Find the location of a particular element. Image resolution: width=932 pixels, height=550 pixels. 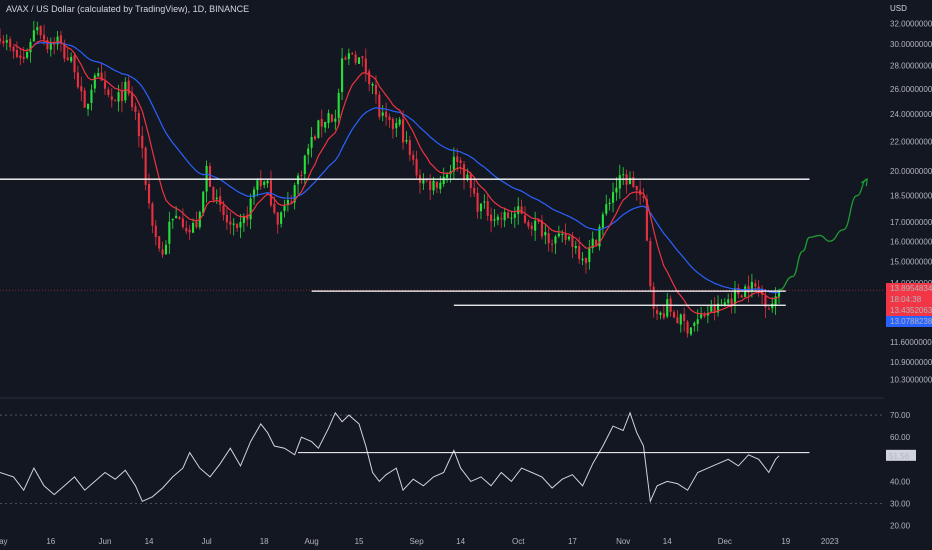

price-axis-tick: 10.9000000 is located at coordinates (911, 362).